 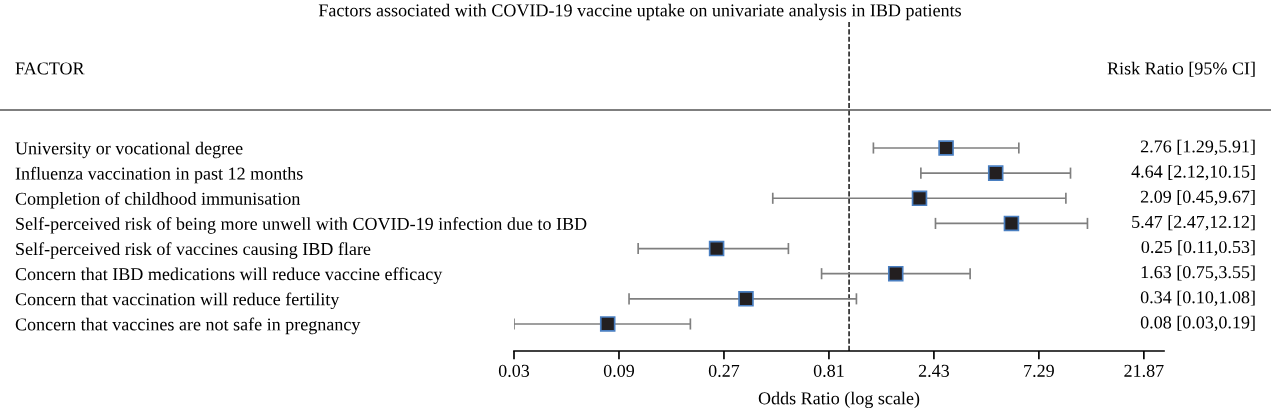 What do you see at coordinates (188, 326) in the screenshot?
I see `y-tick-label: Concern that vaccines are not safe in pregnancy` at bounding box center [188, 326].